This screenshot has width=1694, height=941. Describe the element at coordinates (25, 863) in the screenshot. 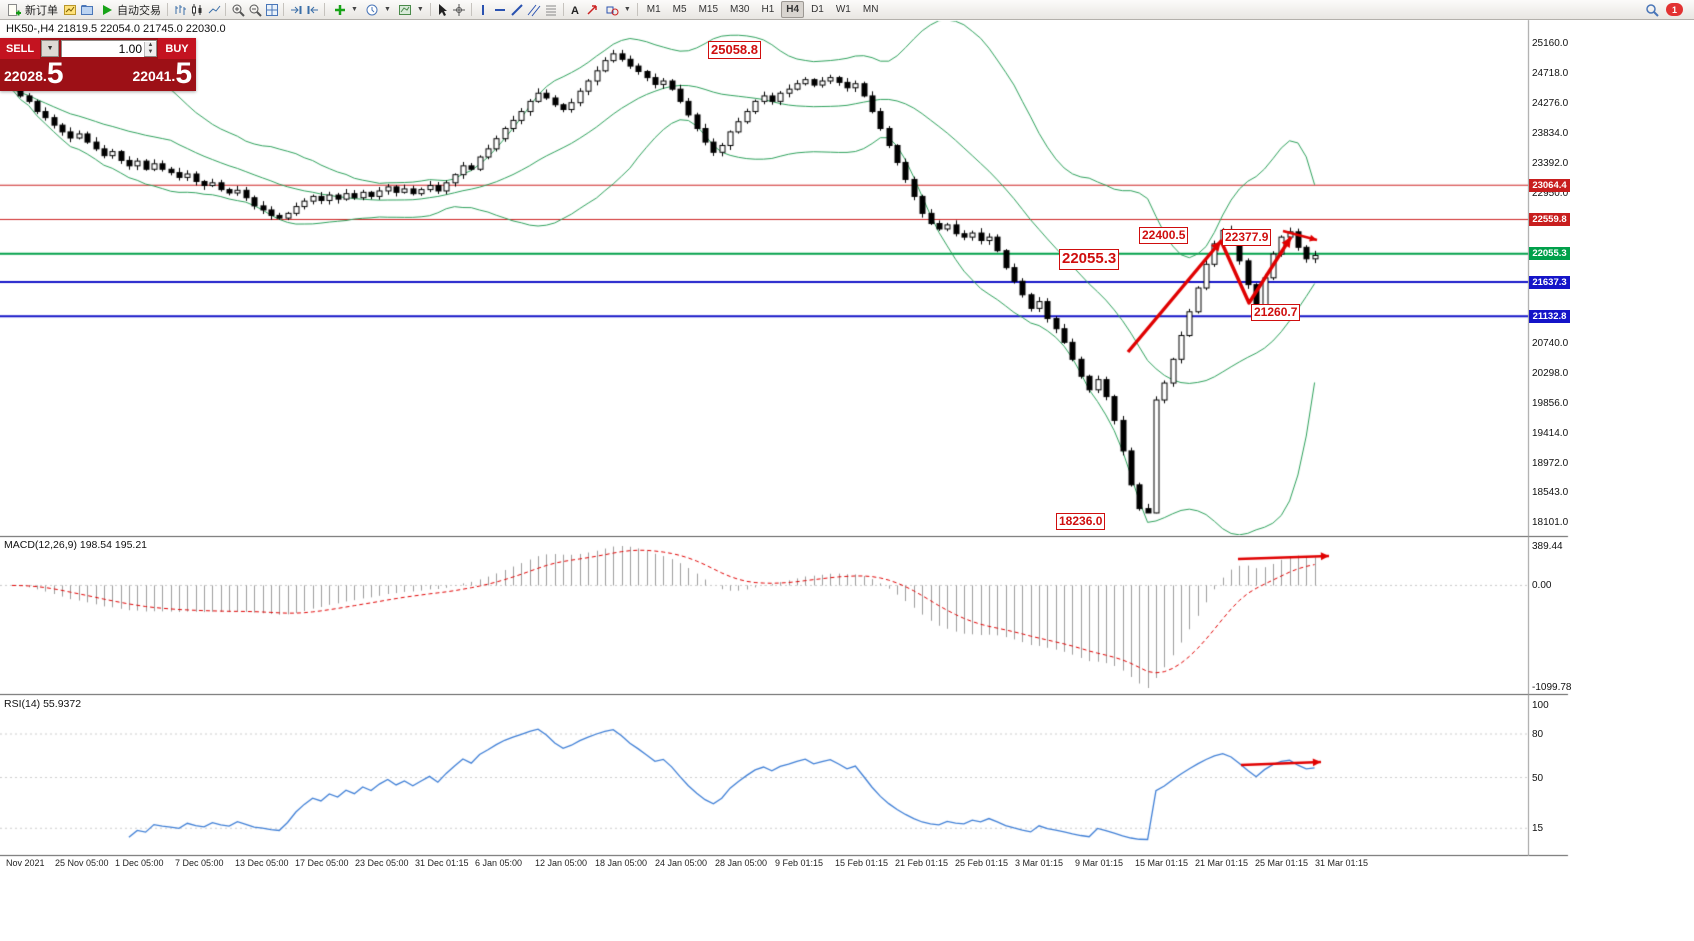

I see `time-axis-label: Nov 2021` at that location.